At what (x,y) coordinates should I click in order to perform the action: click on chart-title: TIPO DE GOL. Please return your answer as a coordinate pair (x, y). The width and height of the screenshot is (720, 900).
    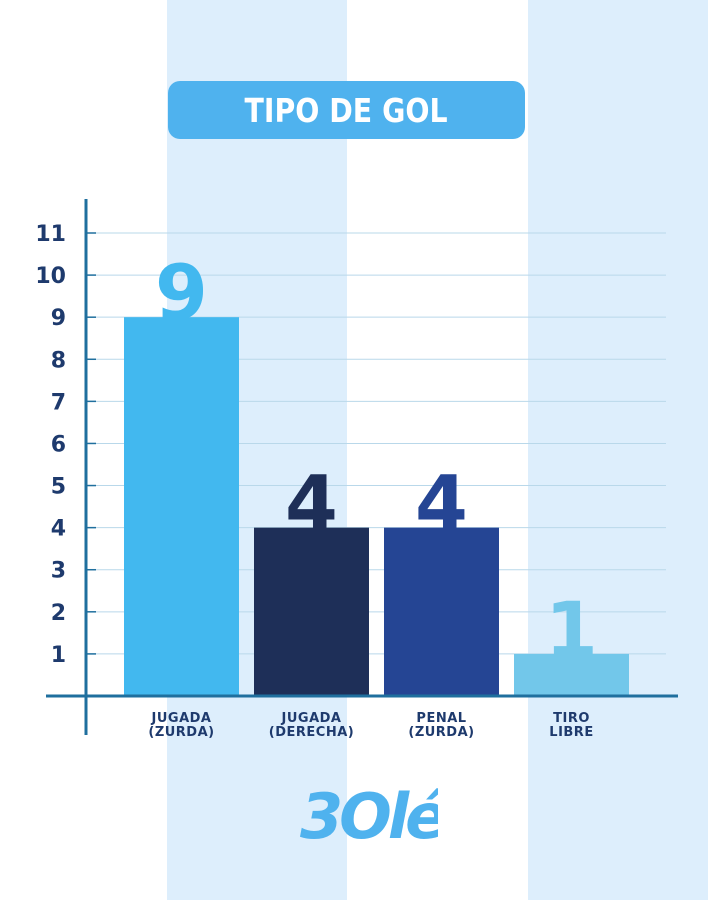
    Looking at the image, I should click on (346, 110).